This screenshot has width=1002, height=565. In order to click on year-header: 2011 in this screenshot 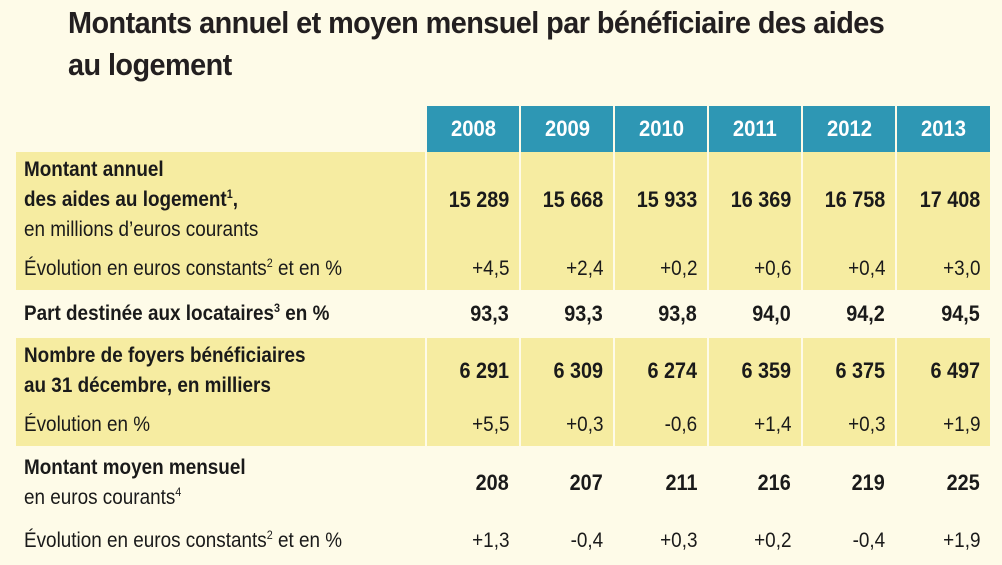, I will do `click(754, 129)`.